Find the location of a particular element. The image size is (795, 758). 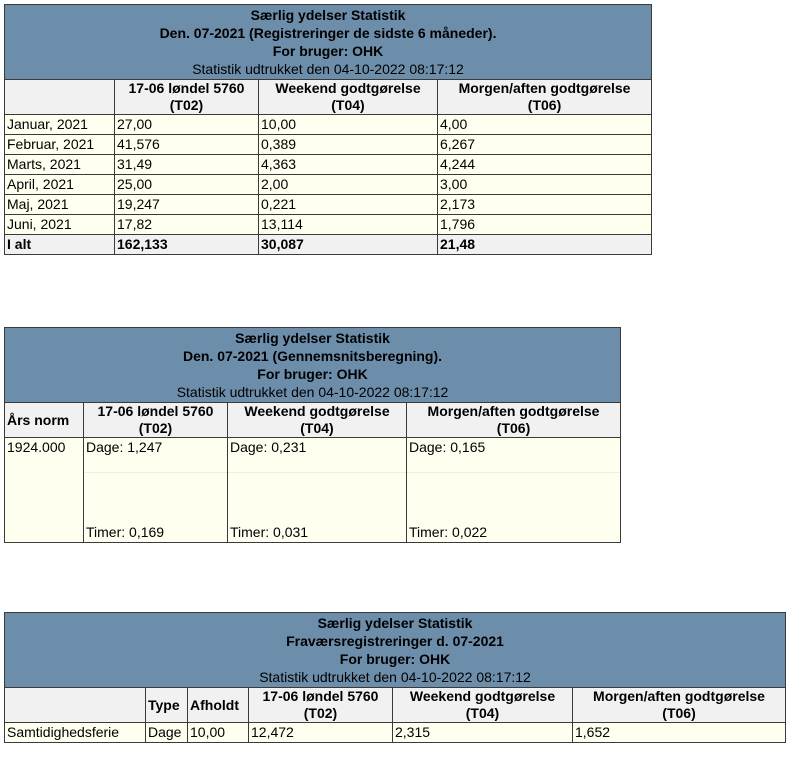

column-header: Type is located at coordinates (166, 705).